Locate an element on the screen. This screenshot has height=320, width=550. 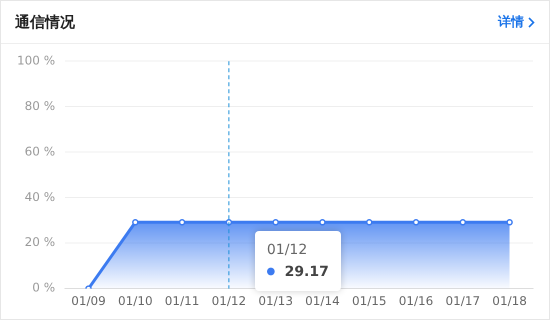
x-tick-label: 01/14 is located at coordinates (322, 301).